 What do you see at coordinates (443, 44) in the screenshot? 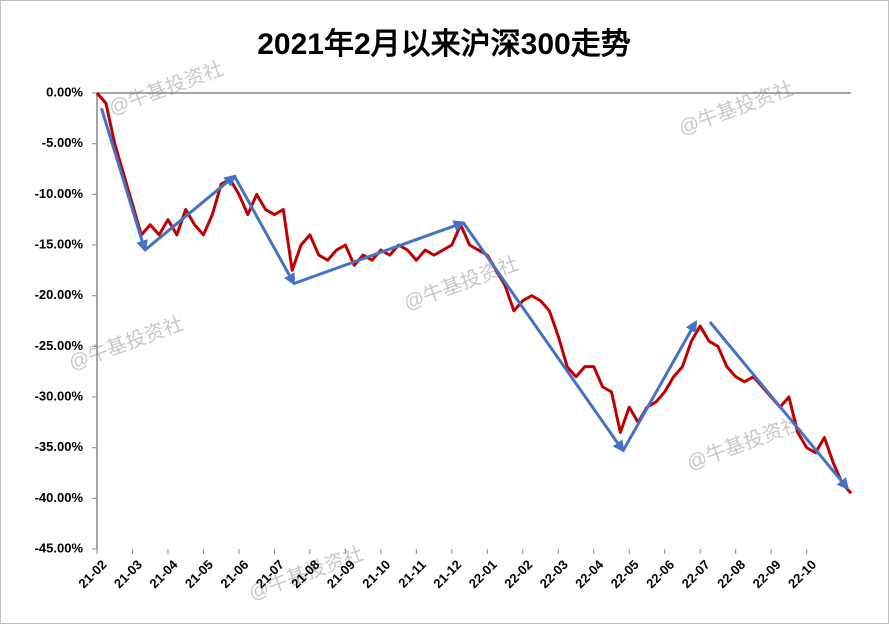
I see `chart-title: 2021年2月以来沪深300走势` at bounding box center [443, 44].